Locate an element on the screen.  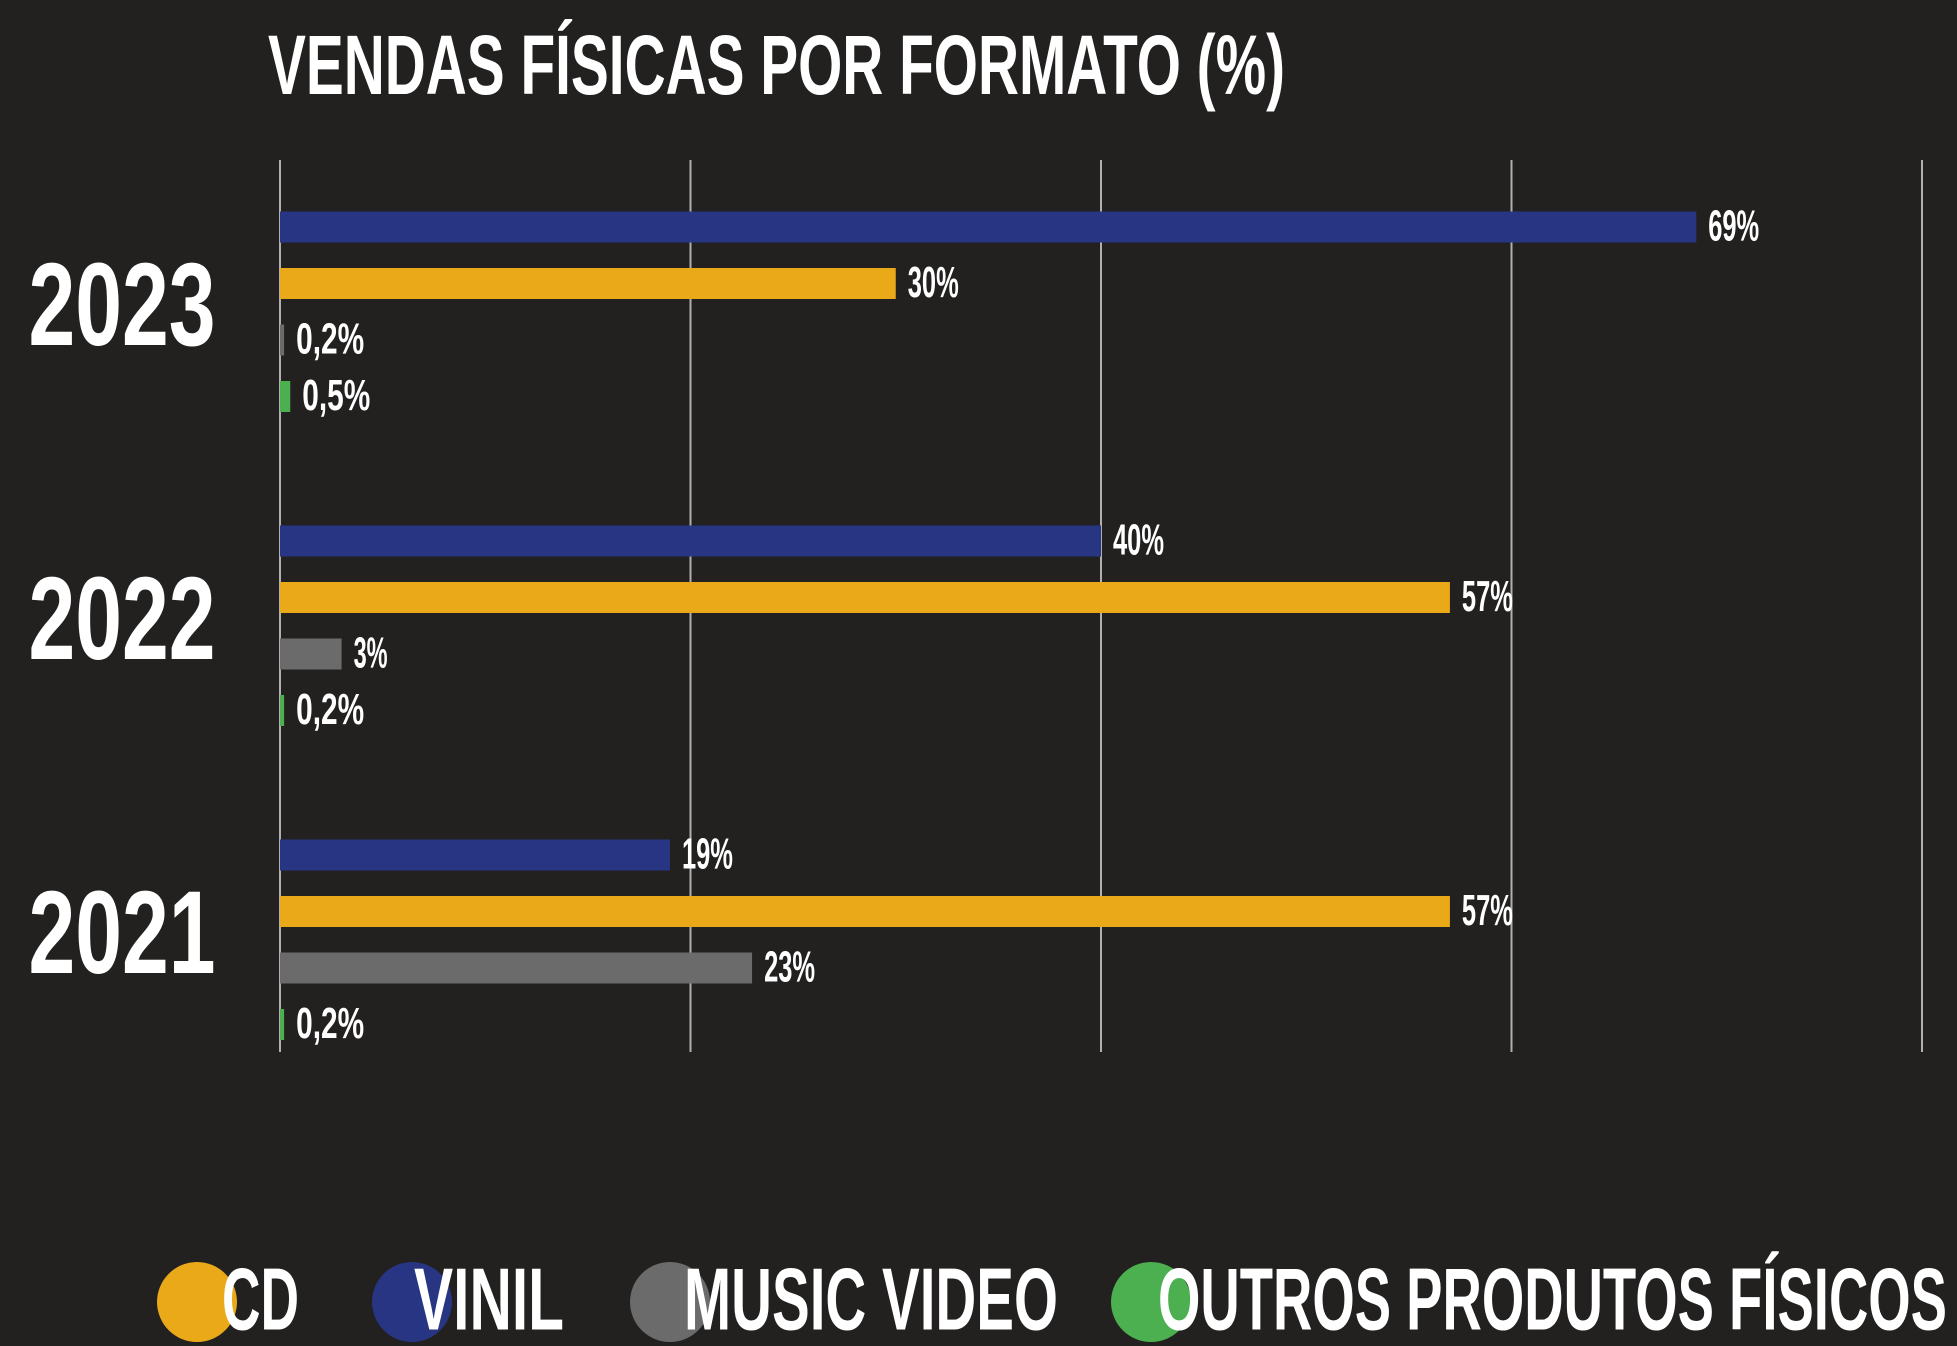
value-label: 3% is located at coordinates (371, 653).